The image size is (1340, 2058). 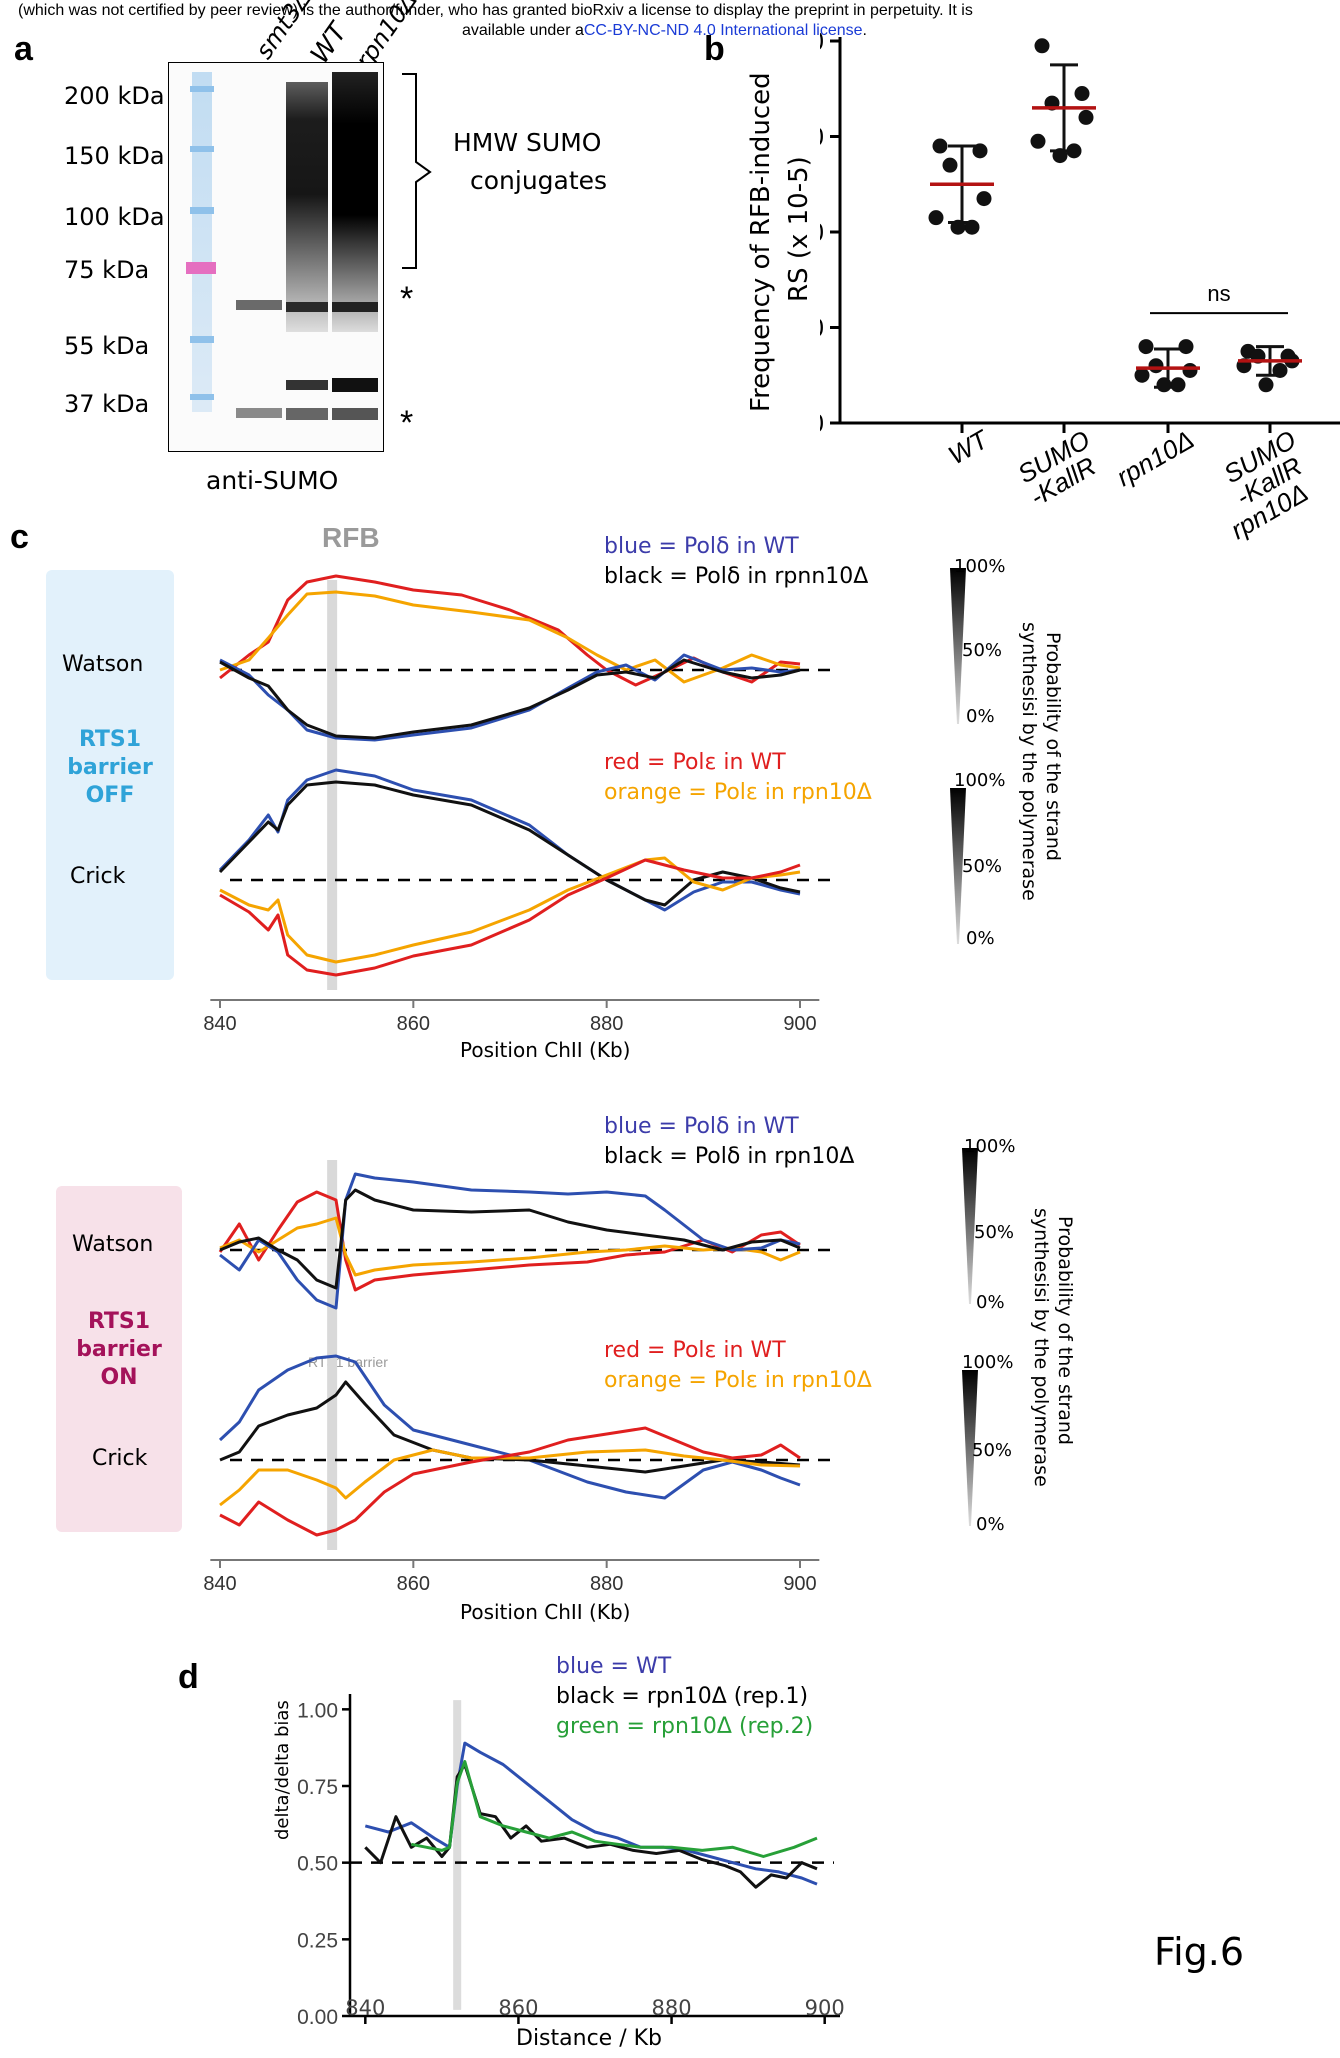 I want to click on d-xtick-label: 900, so click(x=824, y=2008).